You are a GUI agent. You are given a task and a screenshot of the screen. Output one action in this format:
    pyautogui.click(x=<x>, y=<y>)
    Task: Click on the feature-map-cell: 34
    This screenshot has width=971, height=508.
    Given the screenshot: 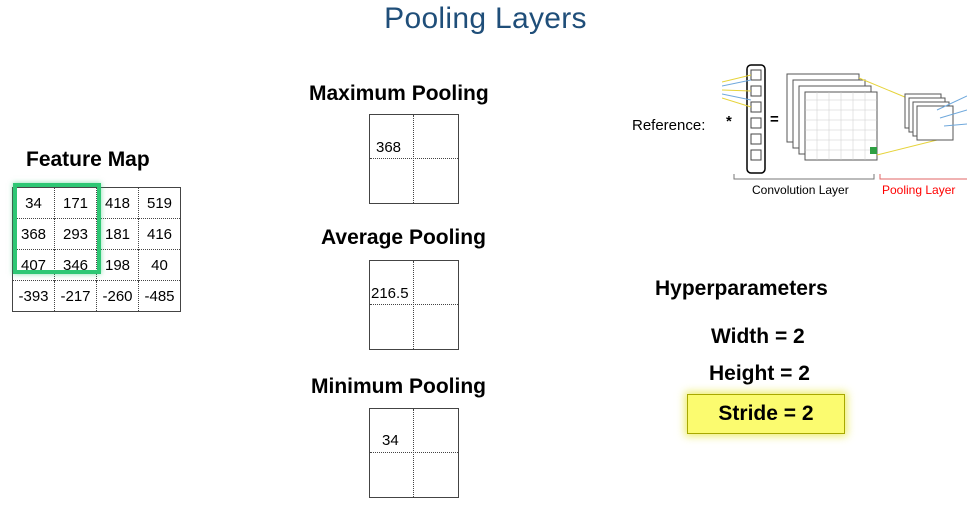 What is the action you would take?
    pyautogui.click(x=33, y=203)
    